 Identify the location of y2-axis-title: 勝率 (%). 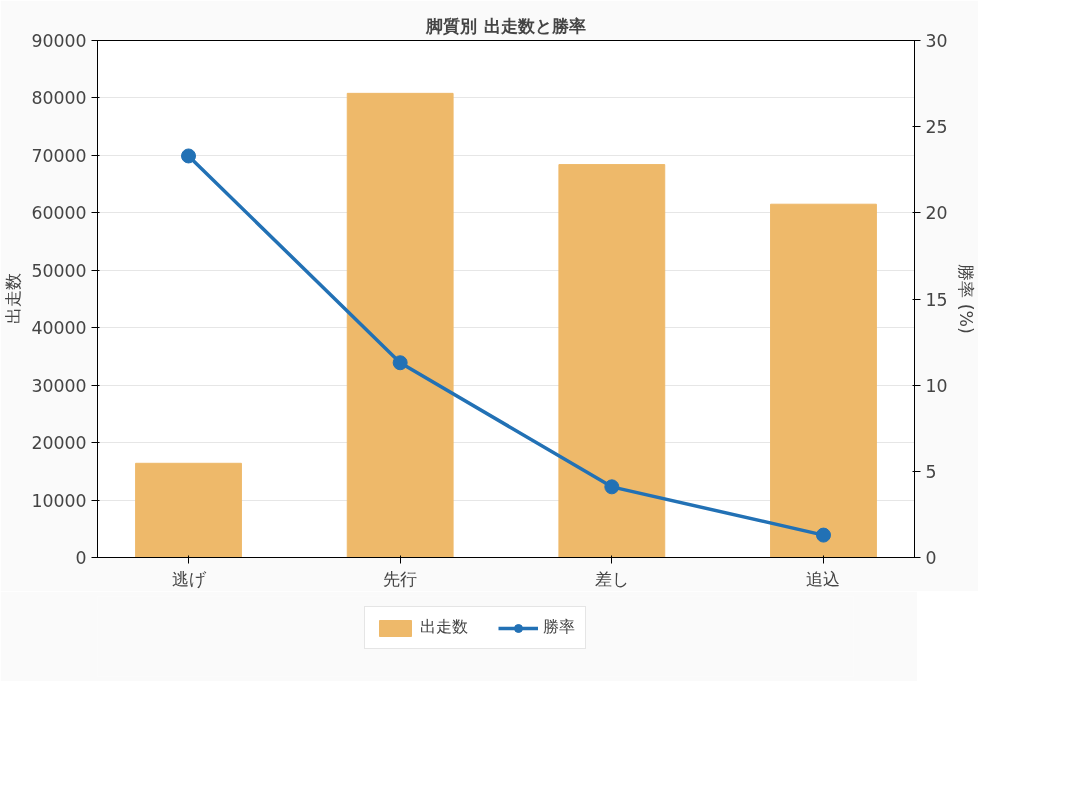
(965, 299).